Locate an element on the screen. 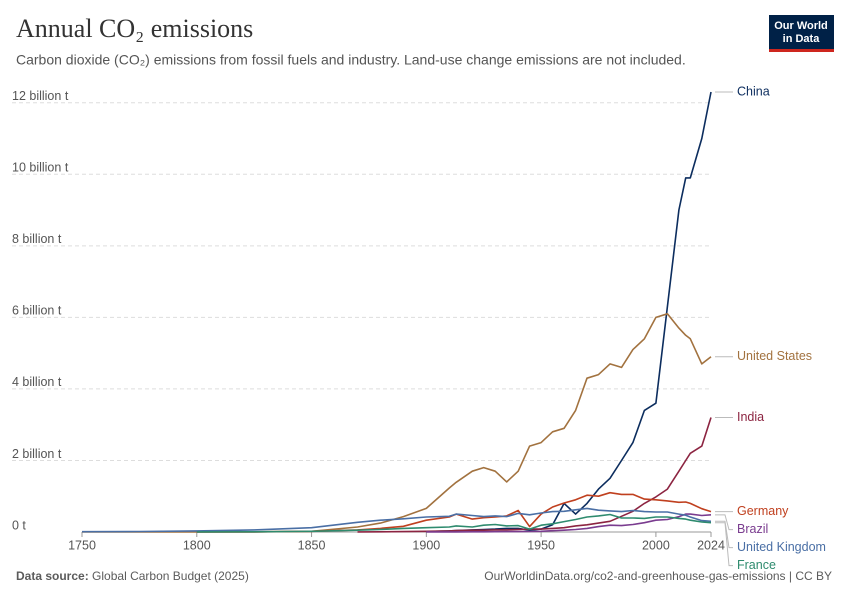  y-tick-label: 8 billion t is located at coordinates (37, 239).